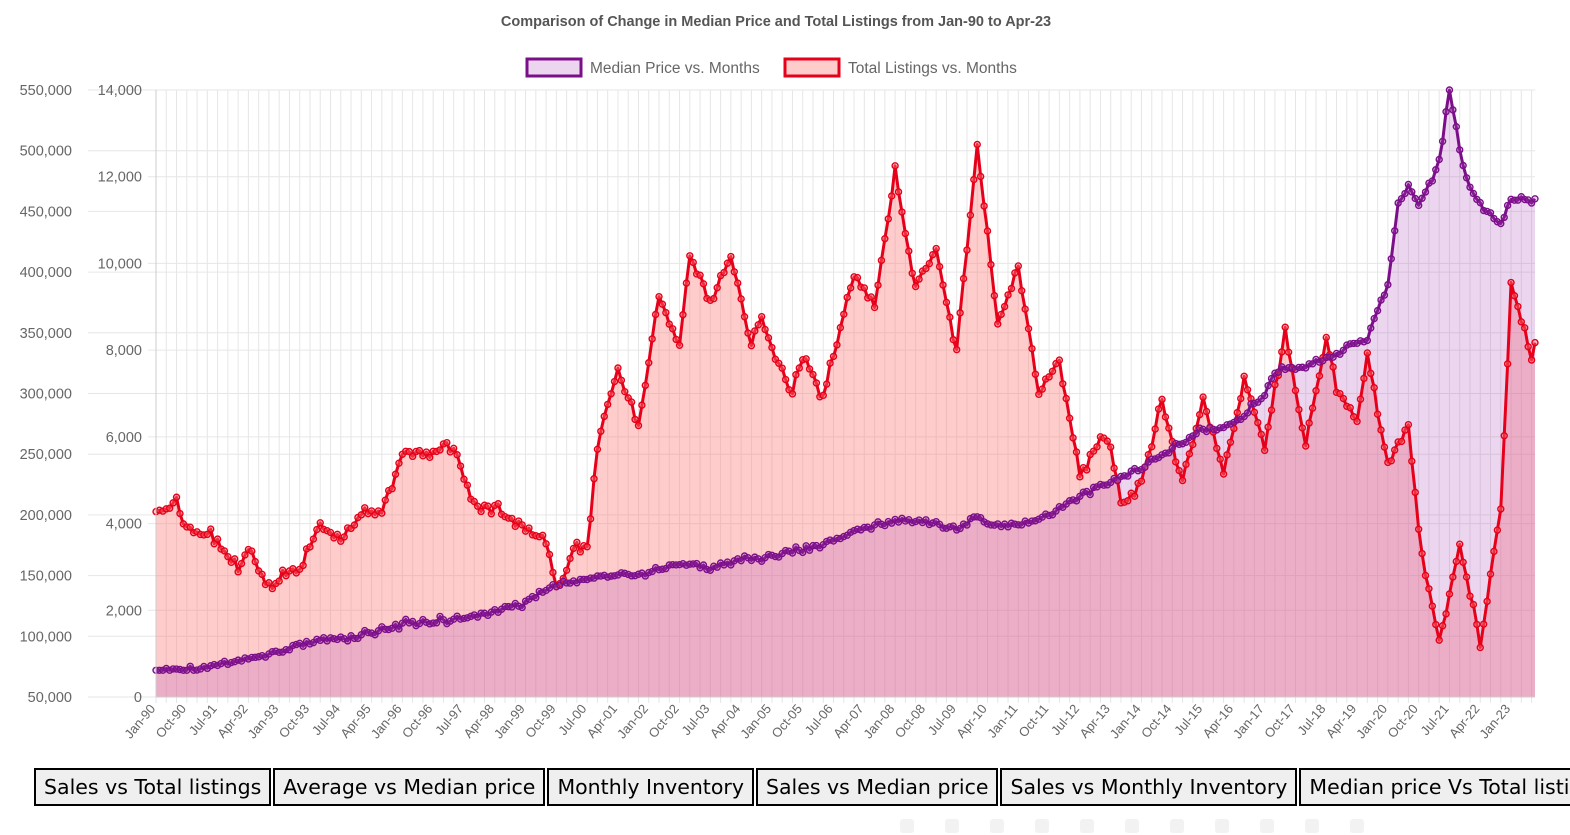  What do you see at coordinates (124, 438) in the screenshot?
I see `y-right-tick-label: 6,000` at bounding box center [124, 438].